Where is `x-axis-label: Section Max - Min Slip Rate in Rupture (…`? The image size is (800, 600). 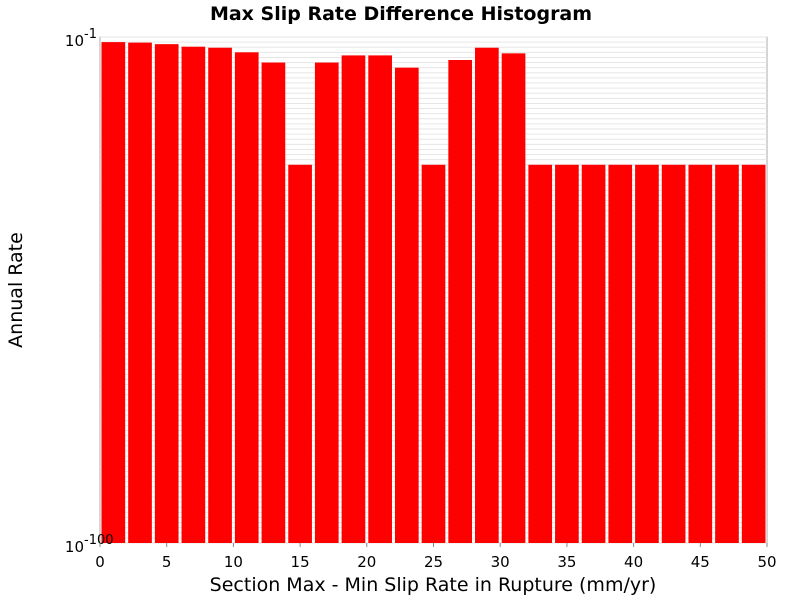
x-axis-label: Section Max - Min Slip Rate in Rupture (… is located at coordinates (433, 585).